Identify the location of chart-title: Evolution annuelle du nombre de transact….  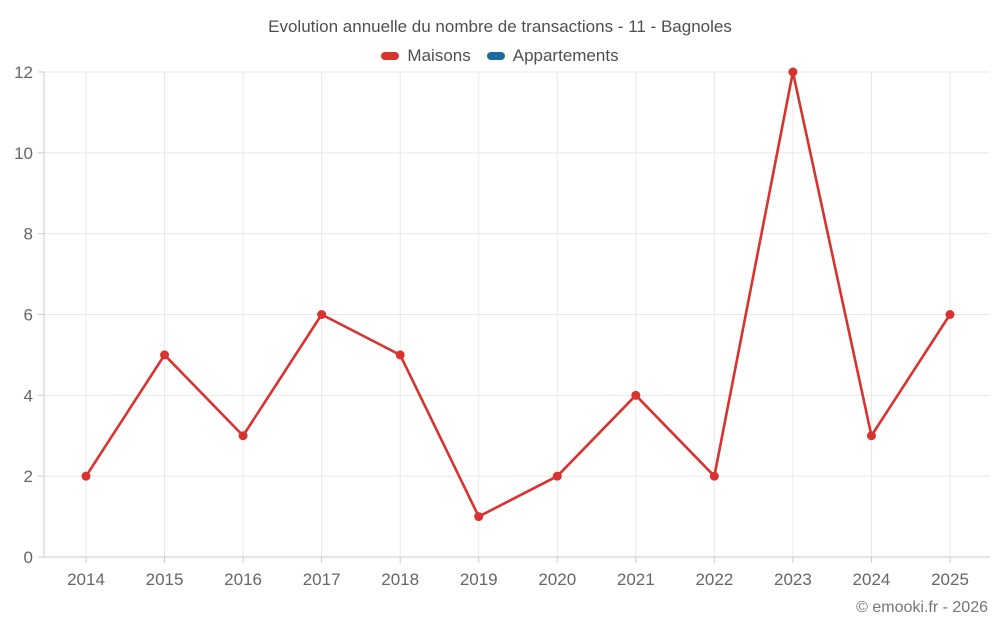
(500, 26).